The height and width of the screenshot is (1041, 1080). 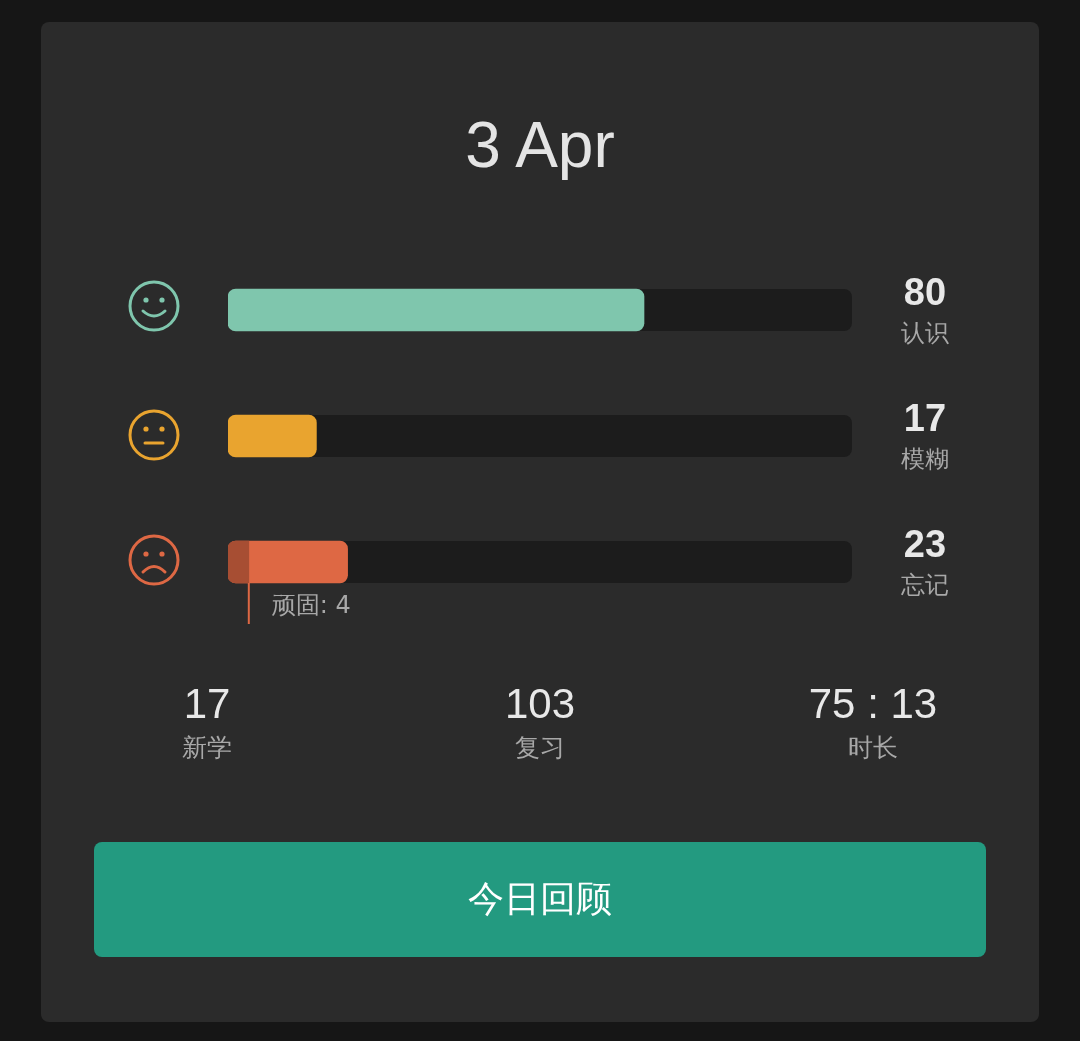 What do you see at coordinates (925, 292) in the screenshot?
I see `data-label: 80` at bounding box center [925, 292].